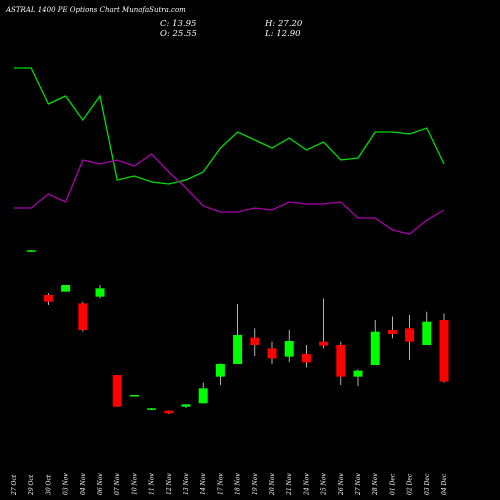 This screenshot has height=500, width=500. What do you see at coordinates (152, 484) in the screenshot?
I see `x-tick-label: 11 Nov` at bounding box center [152, 484].